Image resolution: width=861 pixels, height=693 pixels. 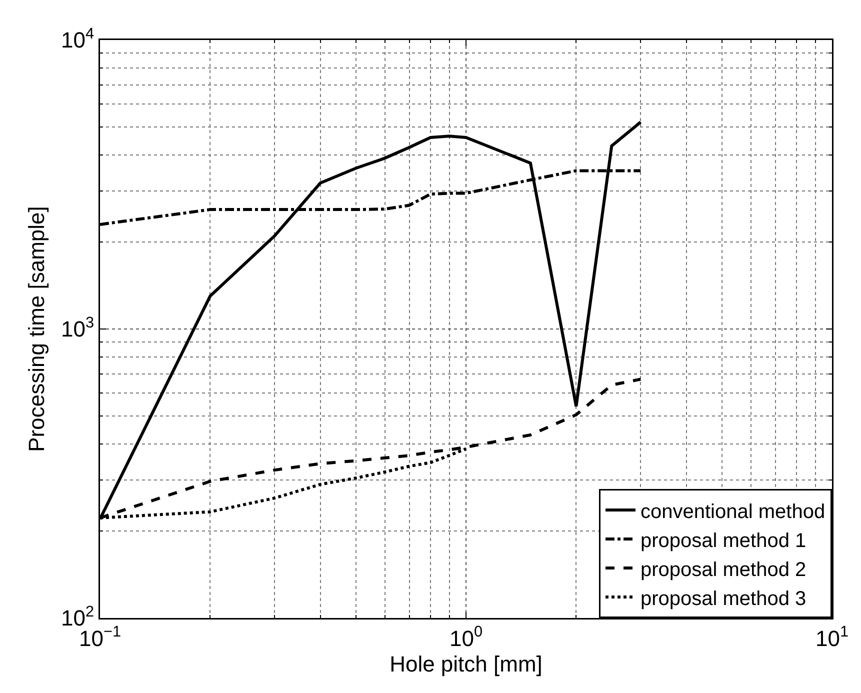 I want to click on x-tick-label: 10$^{1}$, so click(x=832, y=637).